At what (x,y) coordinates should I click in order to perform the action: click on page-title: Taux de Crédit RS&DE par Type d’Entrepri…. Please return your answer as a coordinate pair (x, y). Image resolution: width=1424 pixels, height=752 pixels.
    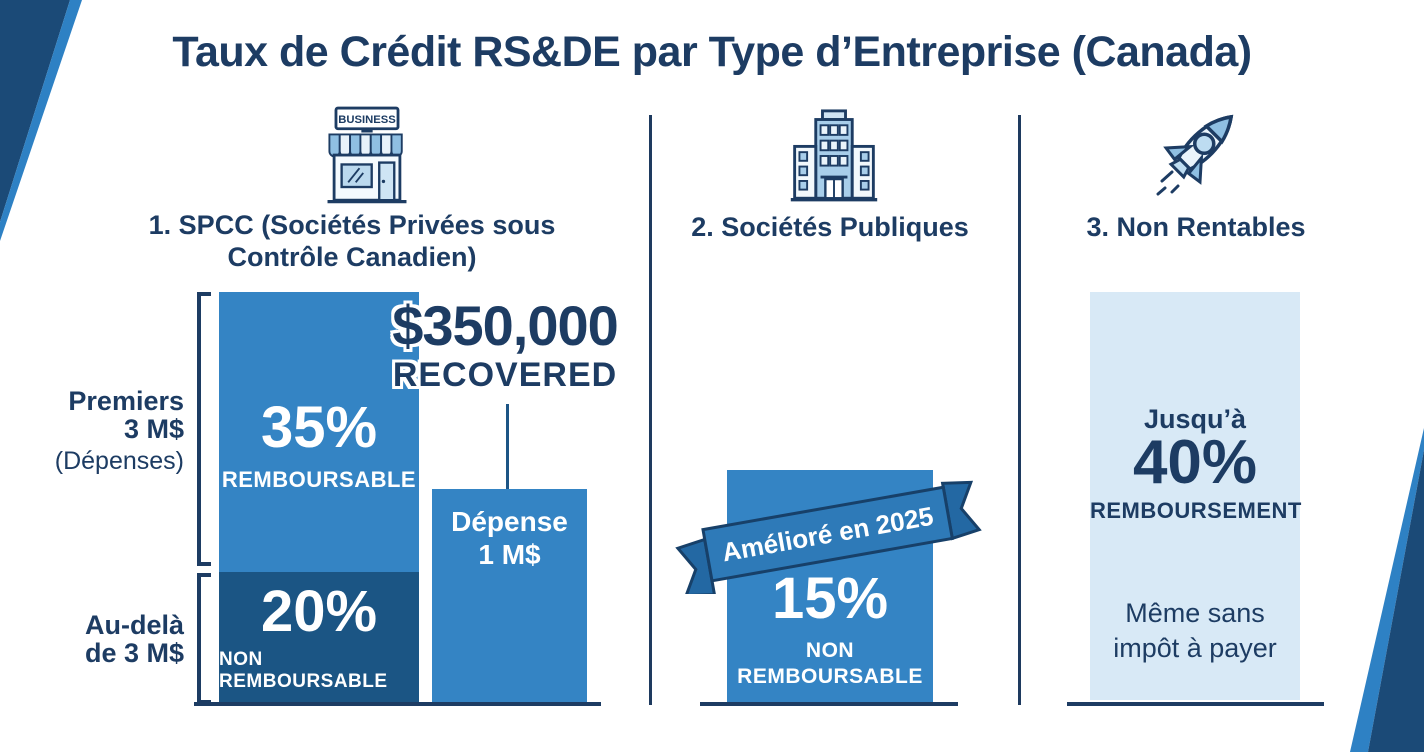
    Looking at the image, I should click on (712, 52).